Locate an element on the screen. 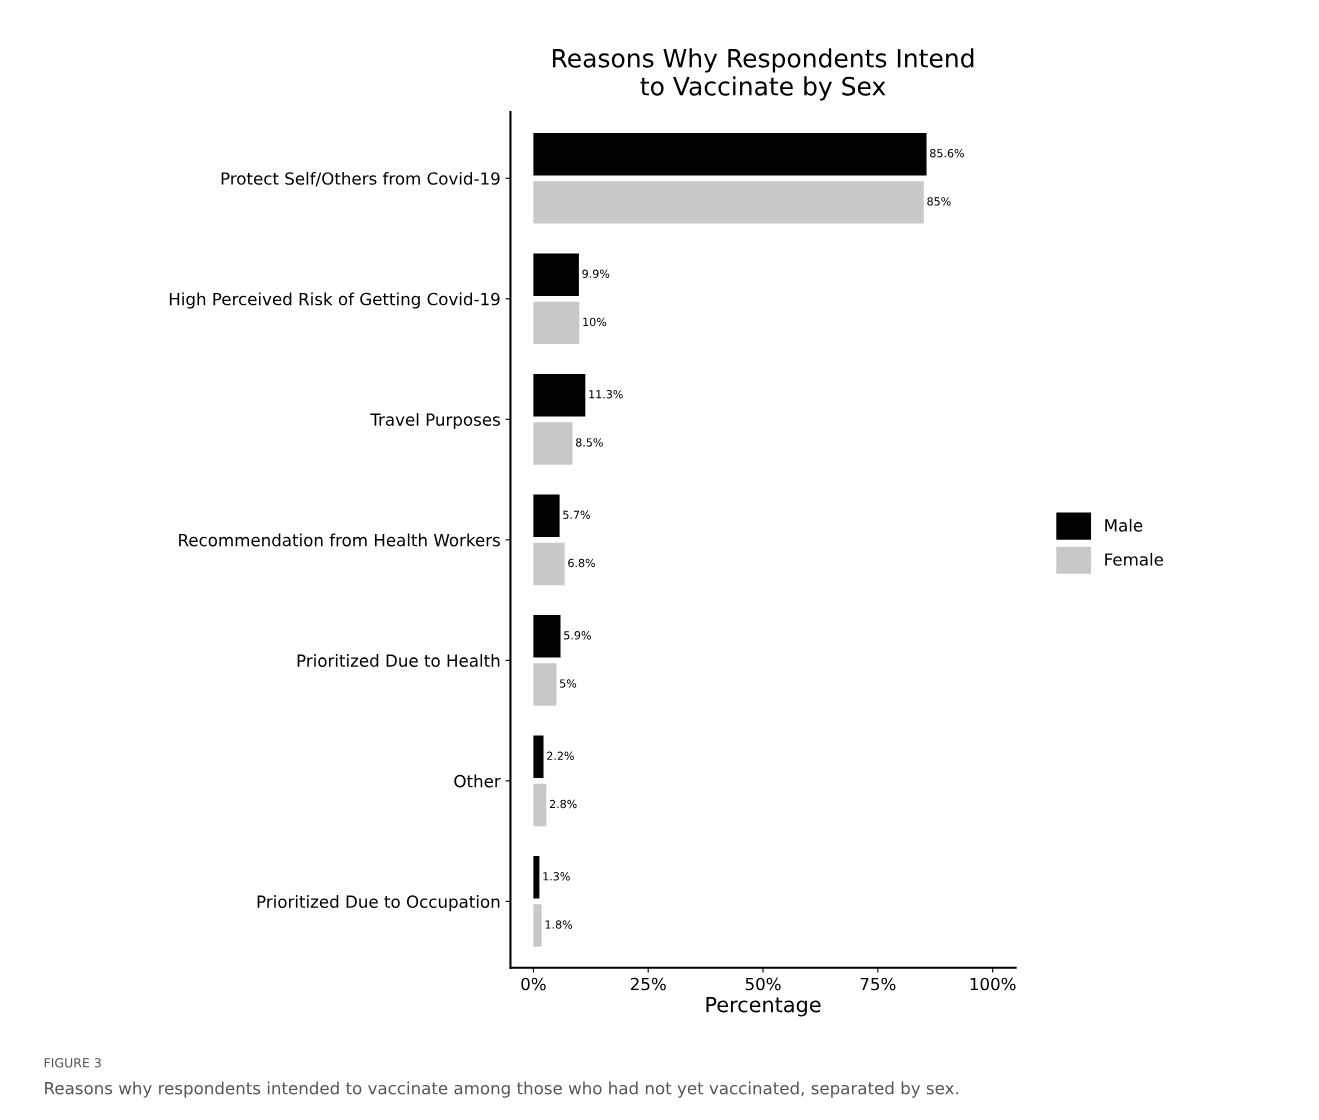  data-label: 1.3% is located at coordinates (556, 876).